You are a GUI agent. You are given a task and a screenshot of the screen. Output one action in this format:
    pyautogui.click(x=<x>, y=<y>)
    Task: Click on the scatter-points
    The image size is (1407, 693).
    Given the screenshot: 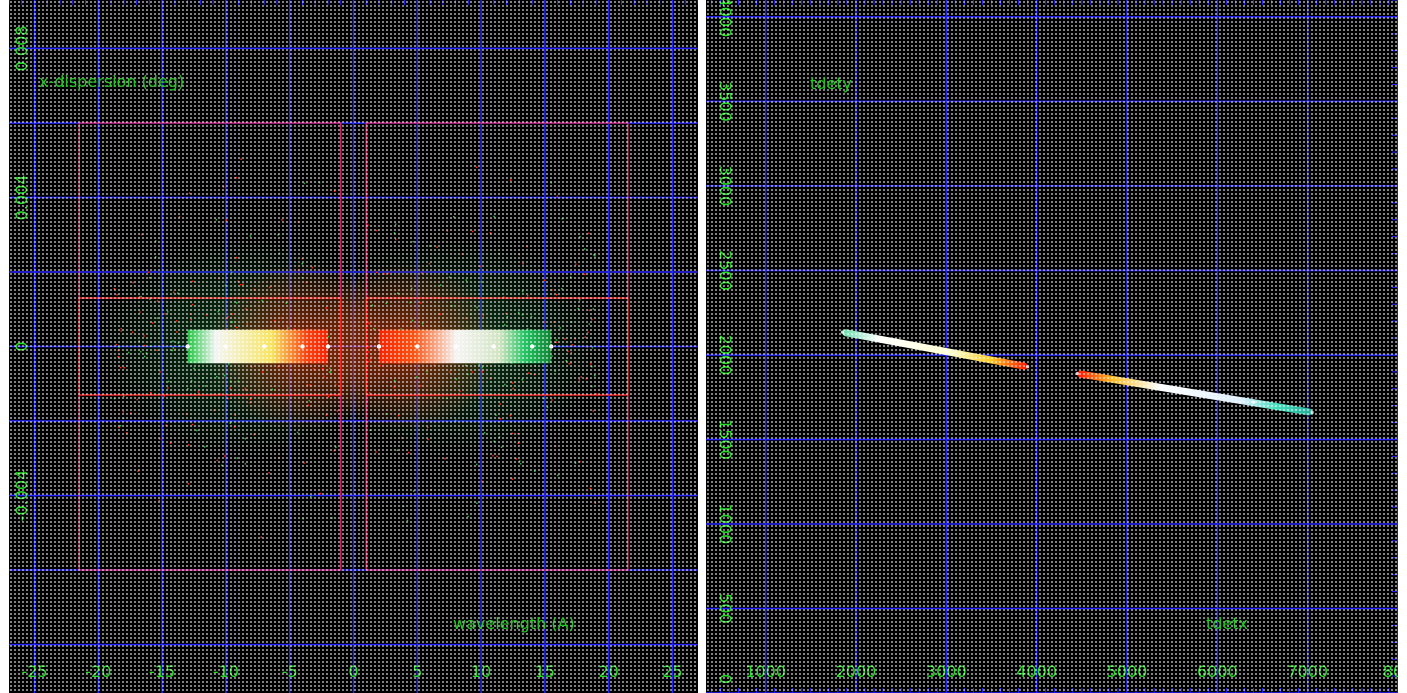 What is the action you would take?
    pyautogui.click(x=1077, y=372)
    